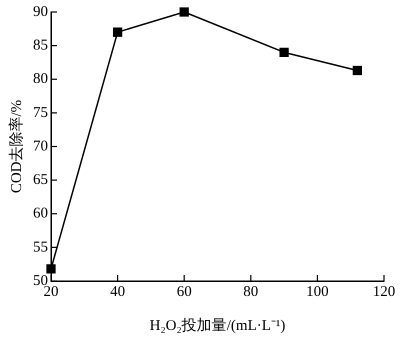  I want to click on x-tick-label: 120, so click(384, 292).